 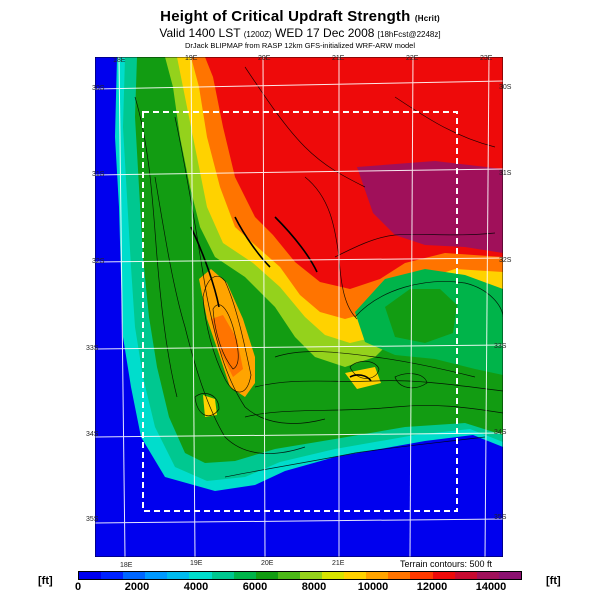 What do you see at coordinates (325, 33) in the screenshot?
I see `valid-date: WED 17 Dec 2008` at bounding box center [325, 33].